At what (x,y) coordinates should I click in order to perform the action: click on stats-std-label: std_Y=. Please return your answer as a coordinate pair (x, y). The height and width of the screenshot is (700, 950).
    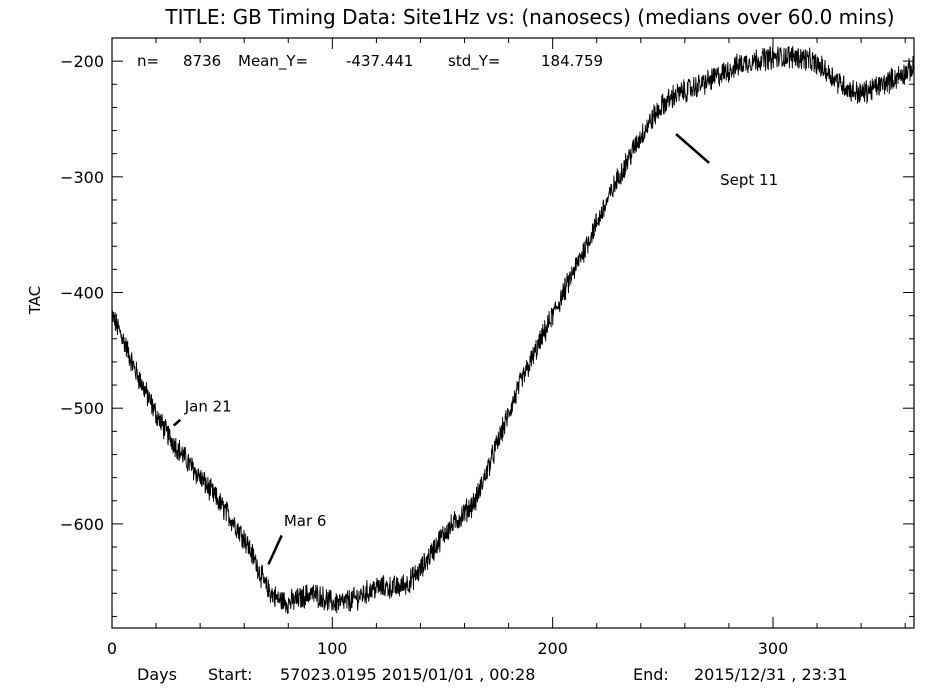
    Looking at the image, I should click on (474, 61).